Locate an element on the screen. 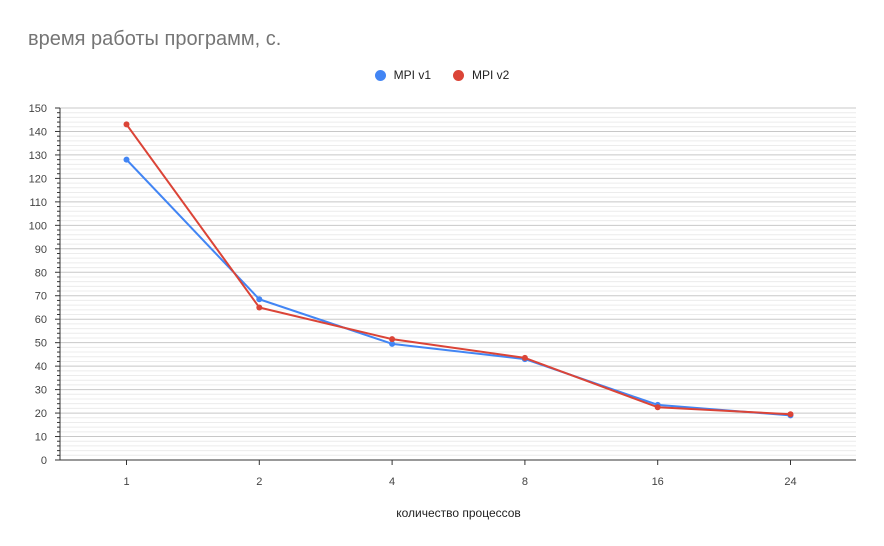 This screenshot has height=546, width=884. chart-title: время работы программ, с. is located at coordinates (155, 39).